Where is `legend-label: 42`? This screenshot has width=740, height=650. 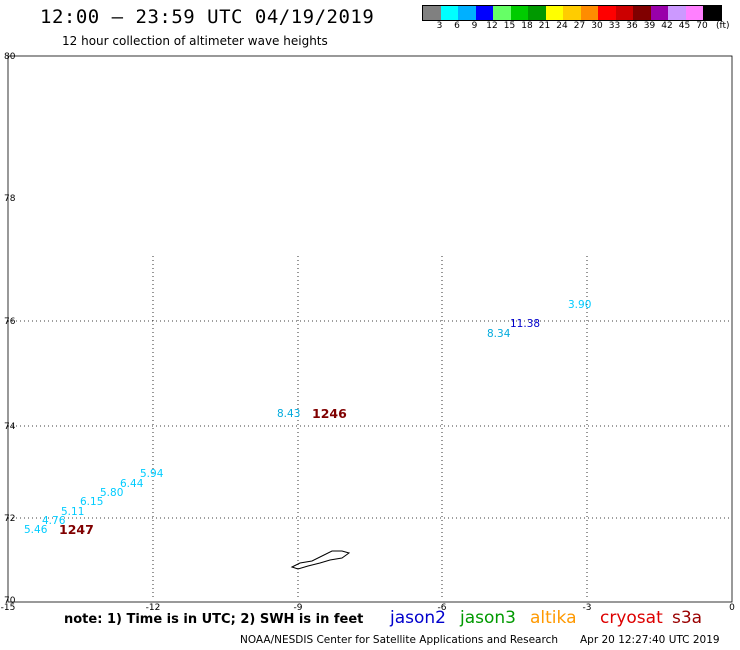 legend-label: 42 is located at coordinates (667, 26).